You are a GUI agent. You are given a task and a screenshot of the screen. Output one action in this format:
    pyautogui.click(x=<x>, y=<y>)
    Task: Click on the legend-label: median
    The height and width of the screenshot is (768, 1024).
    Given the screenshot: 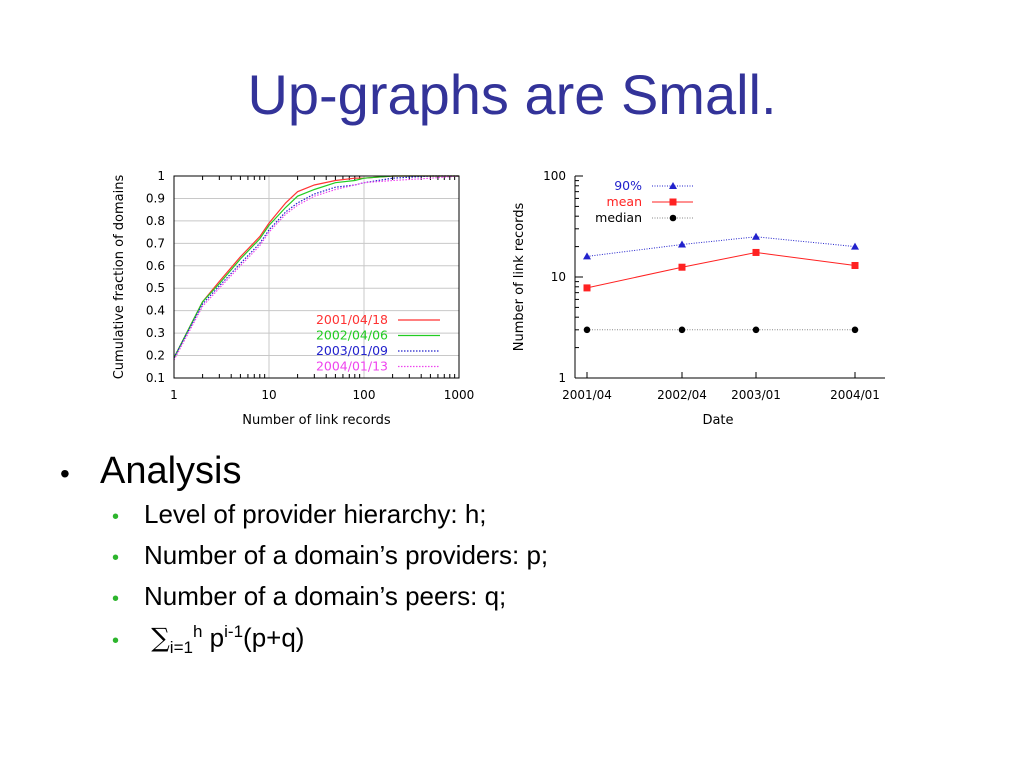 What is the action you would take?
    pyautogui.click(x=618, y=217)
    